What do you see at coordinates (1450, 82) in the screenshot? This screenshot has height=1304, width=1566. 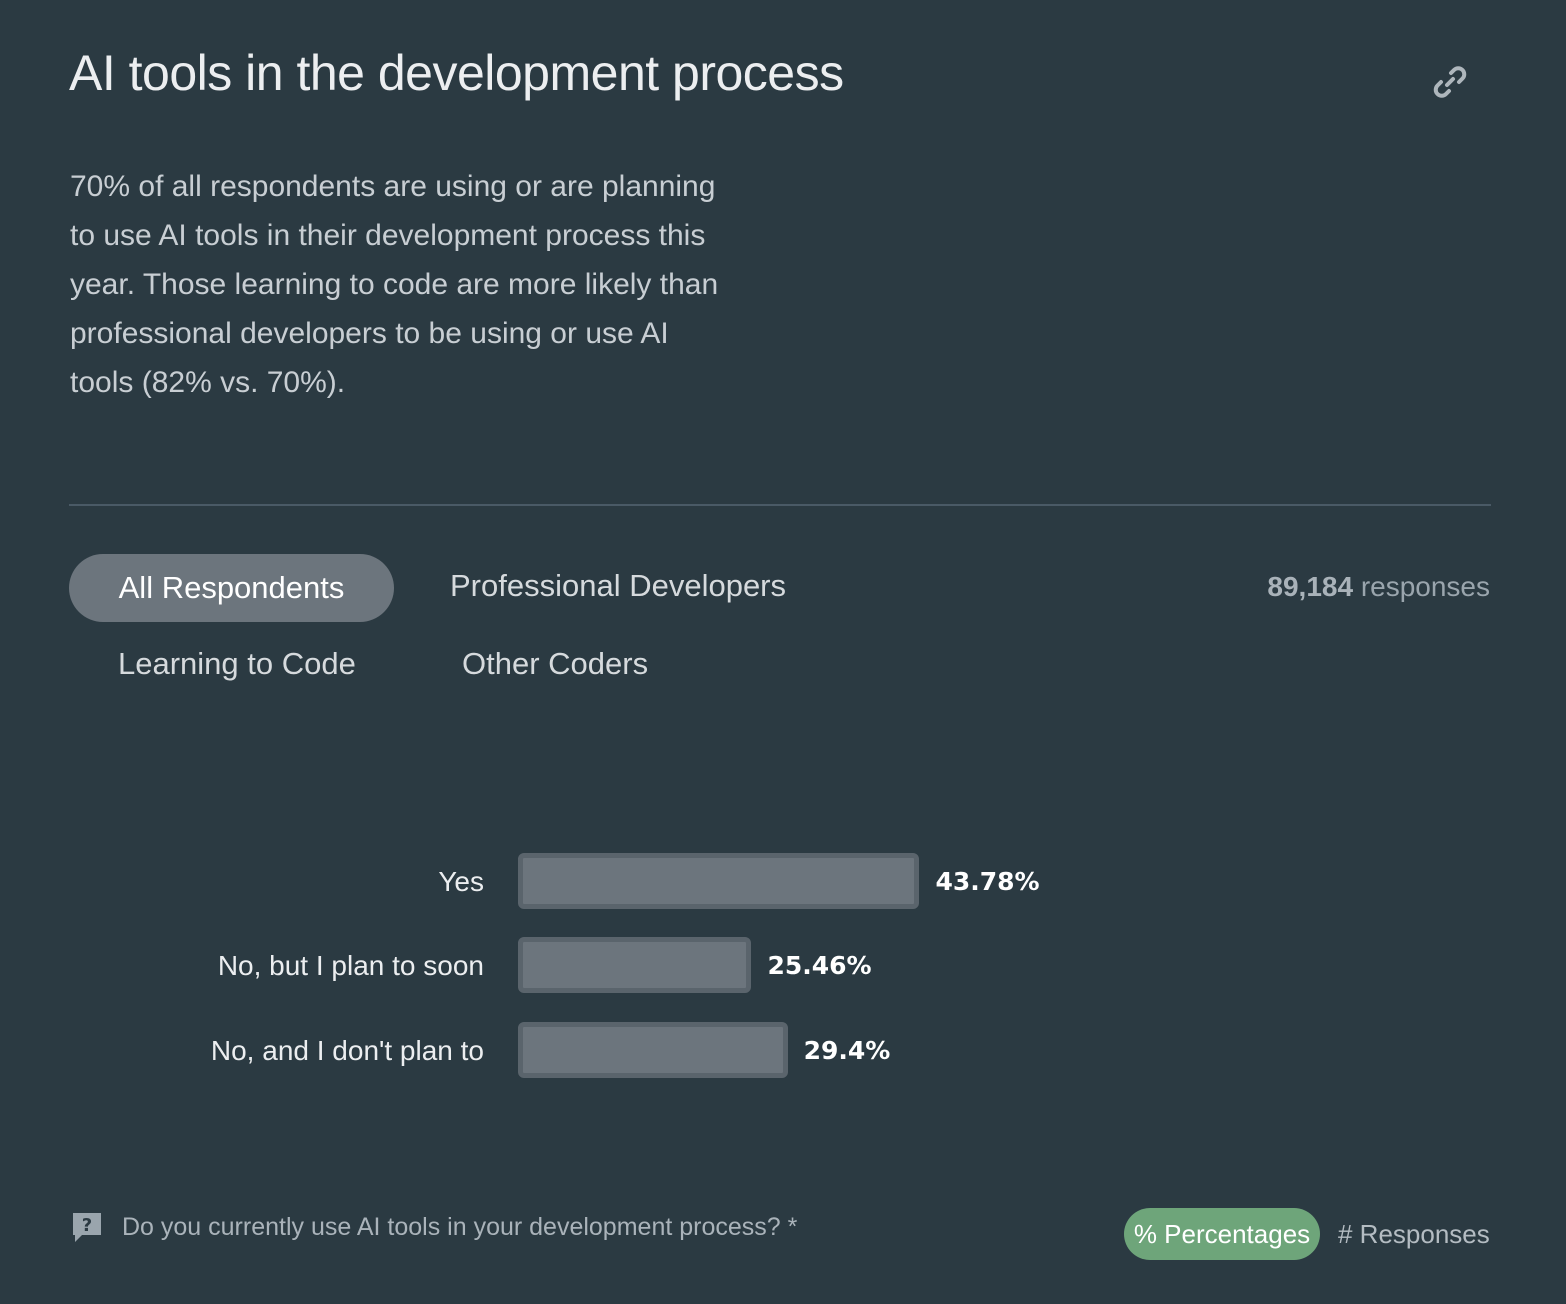 I see `link-icon` at bounding box center [1450, 82].